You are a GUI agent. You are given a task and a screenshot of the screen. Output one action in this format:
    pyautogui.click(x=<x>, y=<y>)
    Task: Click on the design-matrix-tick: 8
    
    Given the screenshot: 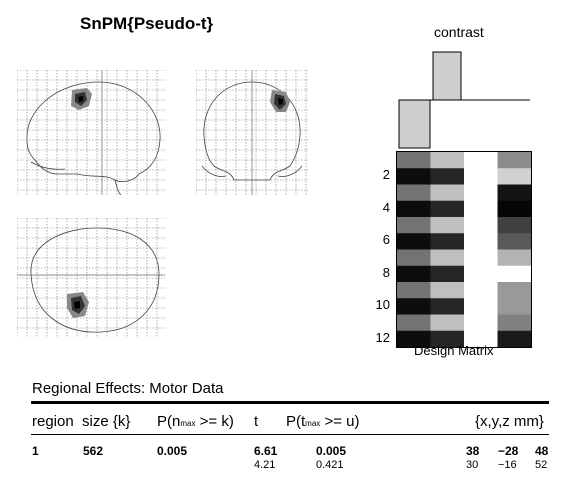 What is the action you would take?
    pyautogui.click(x=386, y=272)
    